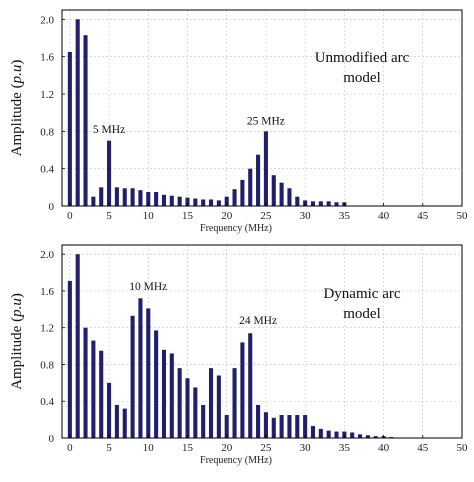 Image resolution: width=474 pixels, height=482 pixels. I want to click on bar-2-mhz, so click(85, 382).